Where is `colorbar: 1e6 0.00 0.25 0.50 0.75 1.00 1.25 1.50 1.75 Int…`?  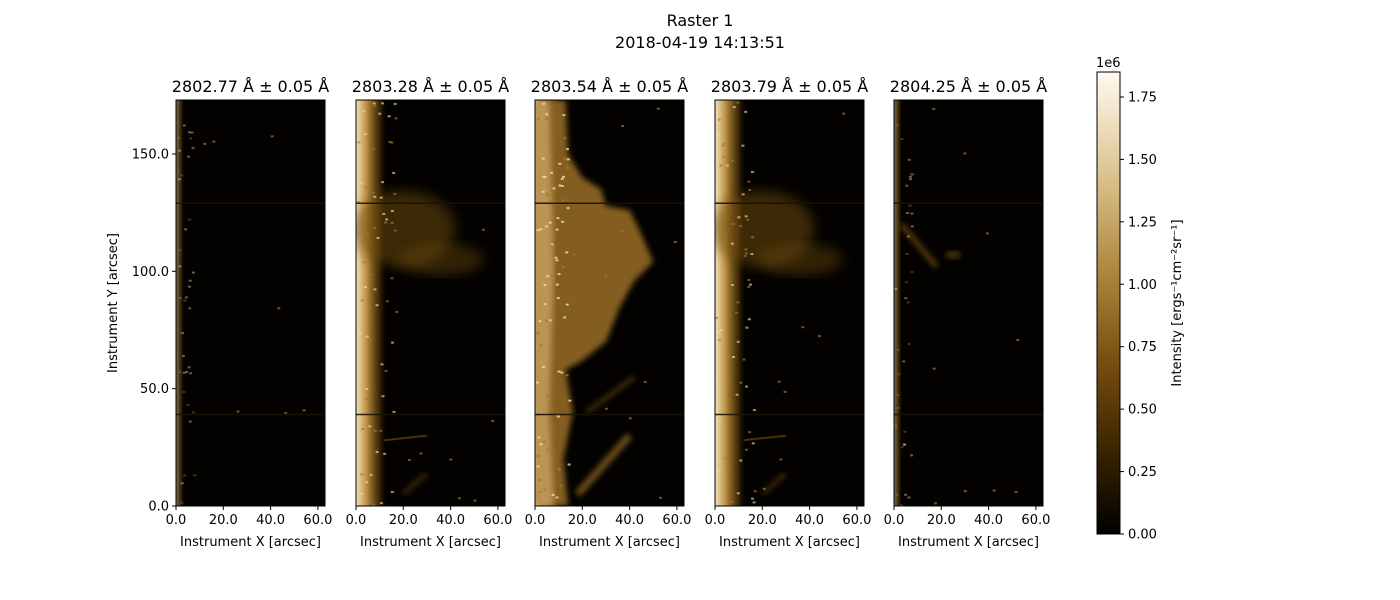 colorbar: 1e6 0.00 0.25 0.50 0.75 1.00 1.25 1.50 1.75 Int… is located at coordinates (1140, 299).